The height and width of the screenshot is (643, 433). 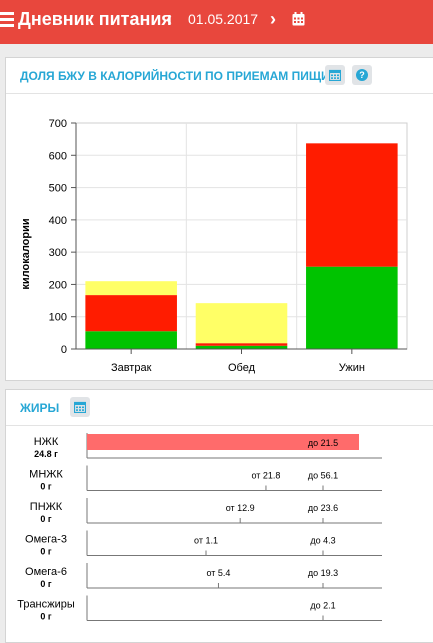 What do you see at coordinates (58, 285) in the screenshot?
I see `y-tick-label: 200` at bounding box center [58, 285].